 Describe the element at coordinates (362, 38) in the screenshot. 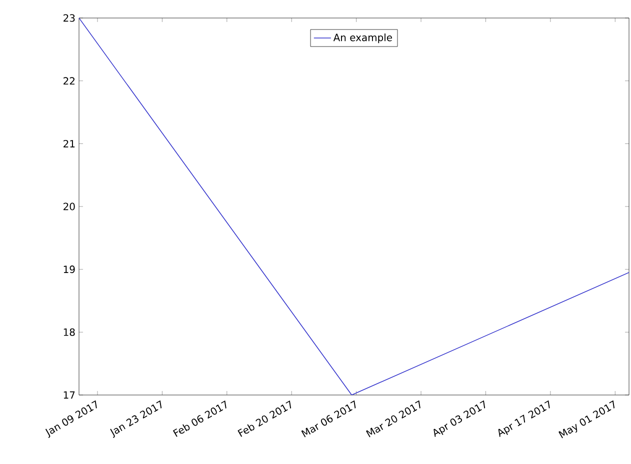

I see `legend-label: An example` at that location.